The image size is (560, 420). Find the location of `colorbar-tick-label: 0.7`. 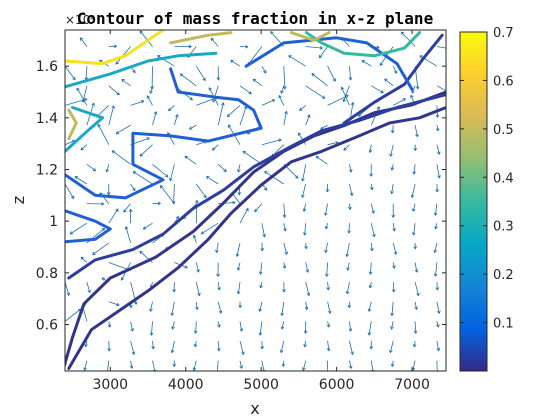

colorbar-tick-label: 0.7 is located at coordinates (503, 33).